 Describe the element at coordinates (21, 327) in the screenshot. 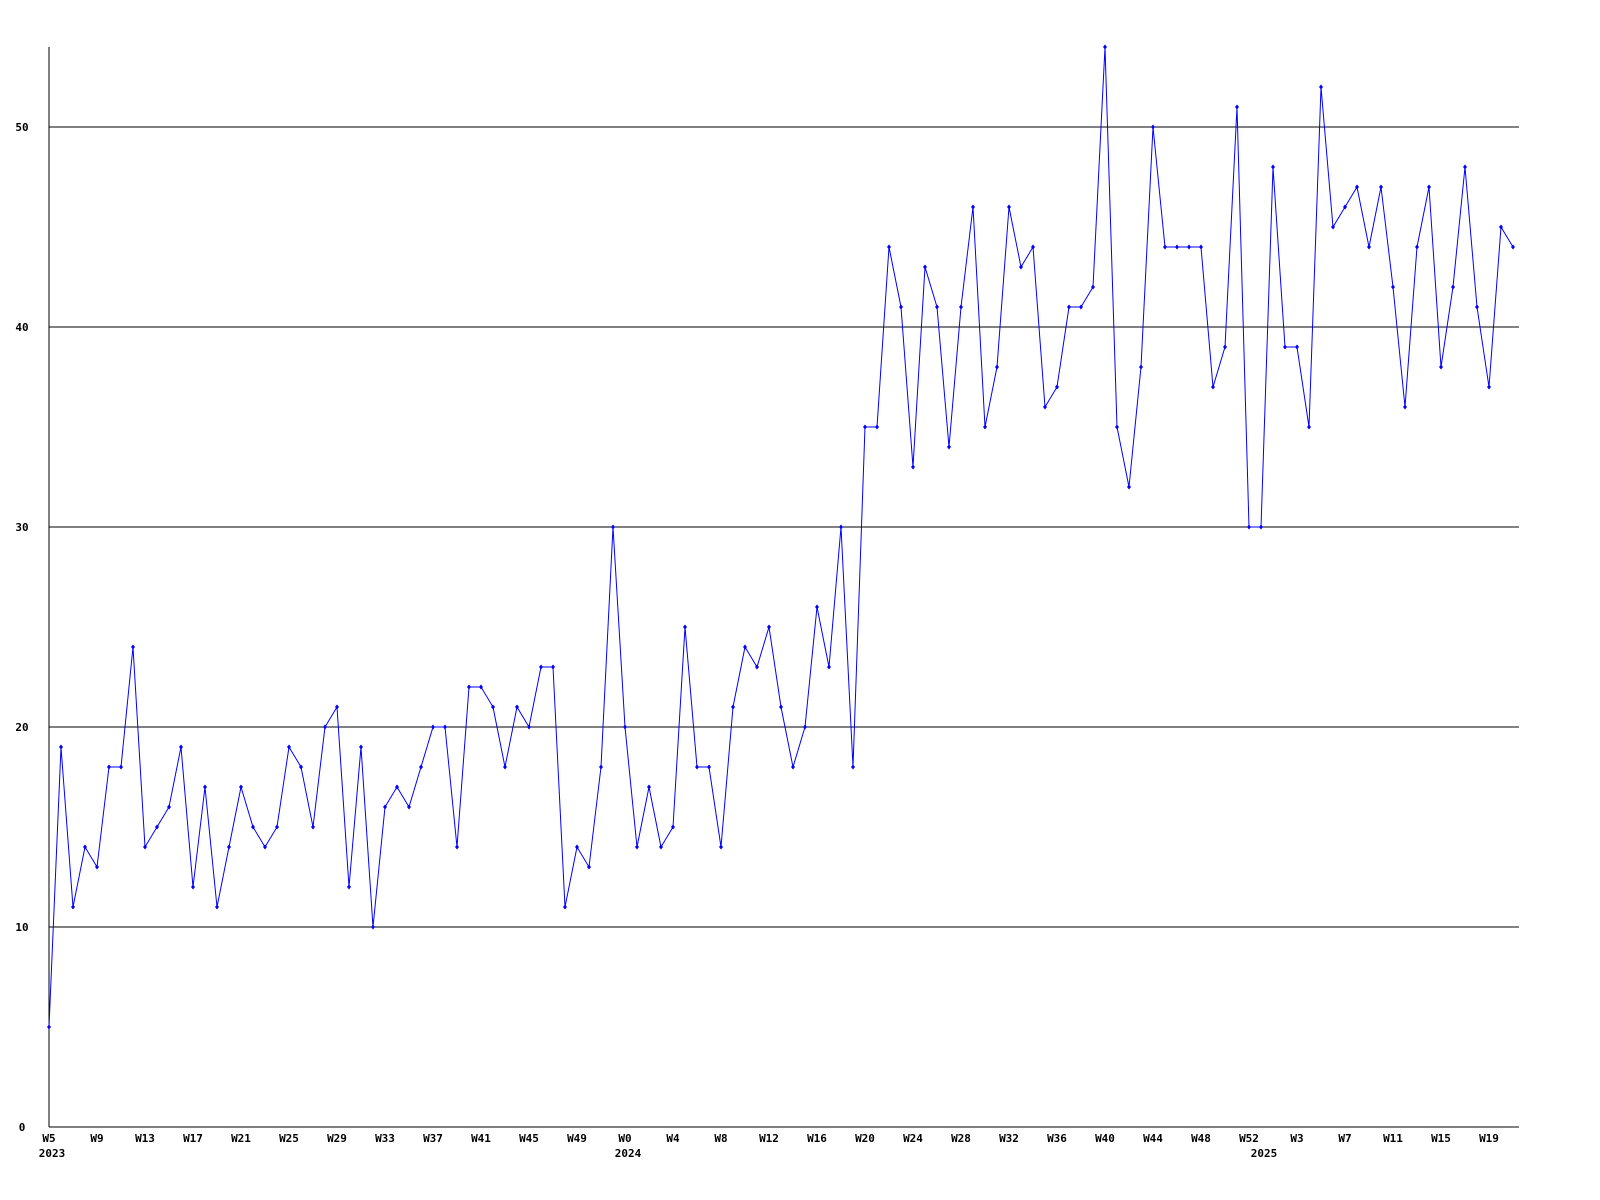

I see `y-tick-label: 40` at that location.